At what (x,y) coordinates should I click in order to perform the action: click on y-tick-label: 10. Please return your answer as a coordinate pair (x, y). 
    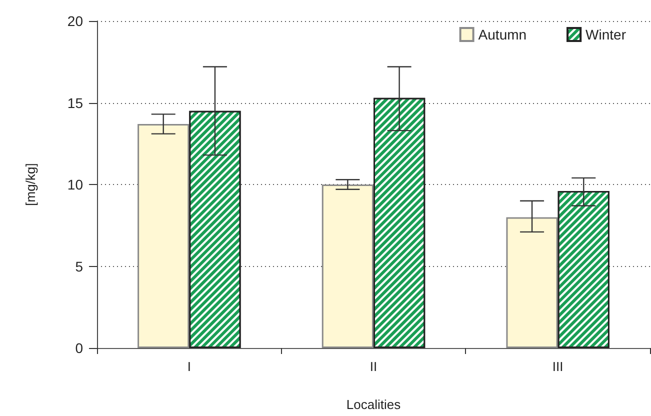
    Looking at the image, I should click on (75, 184).